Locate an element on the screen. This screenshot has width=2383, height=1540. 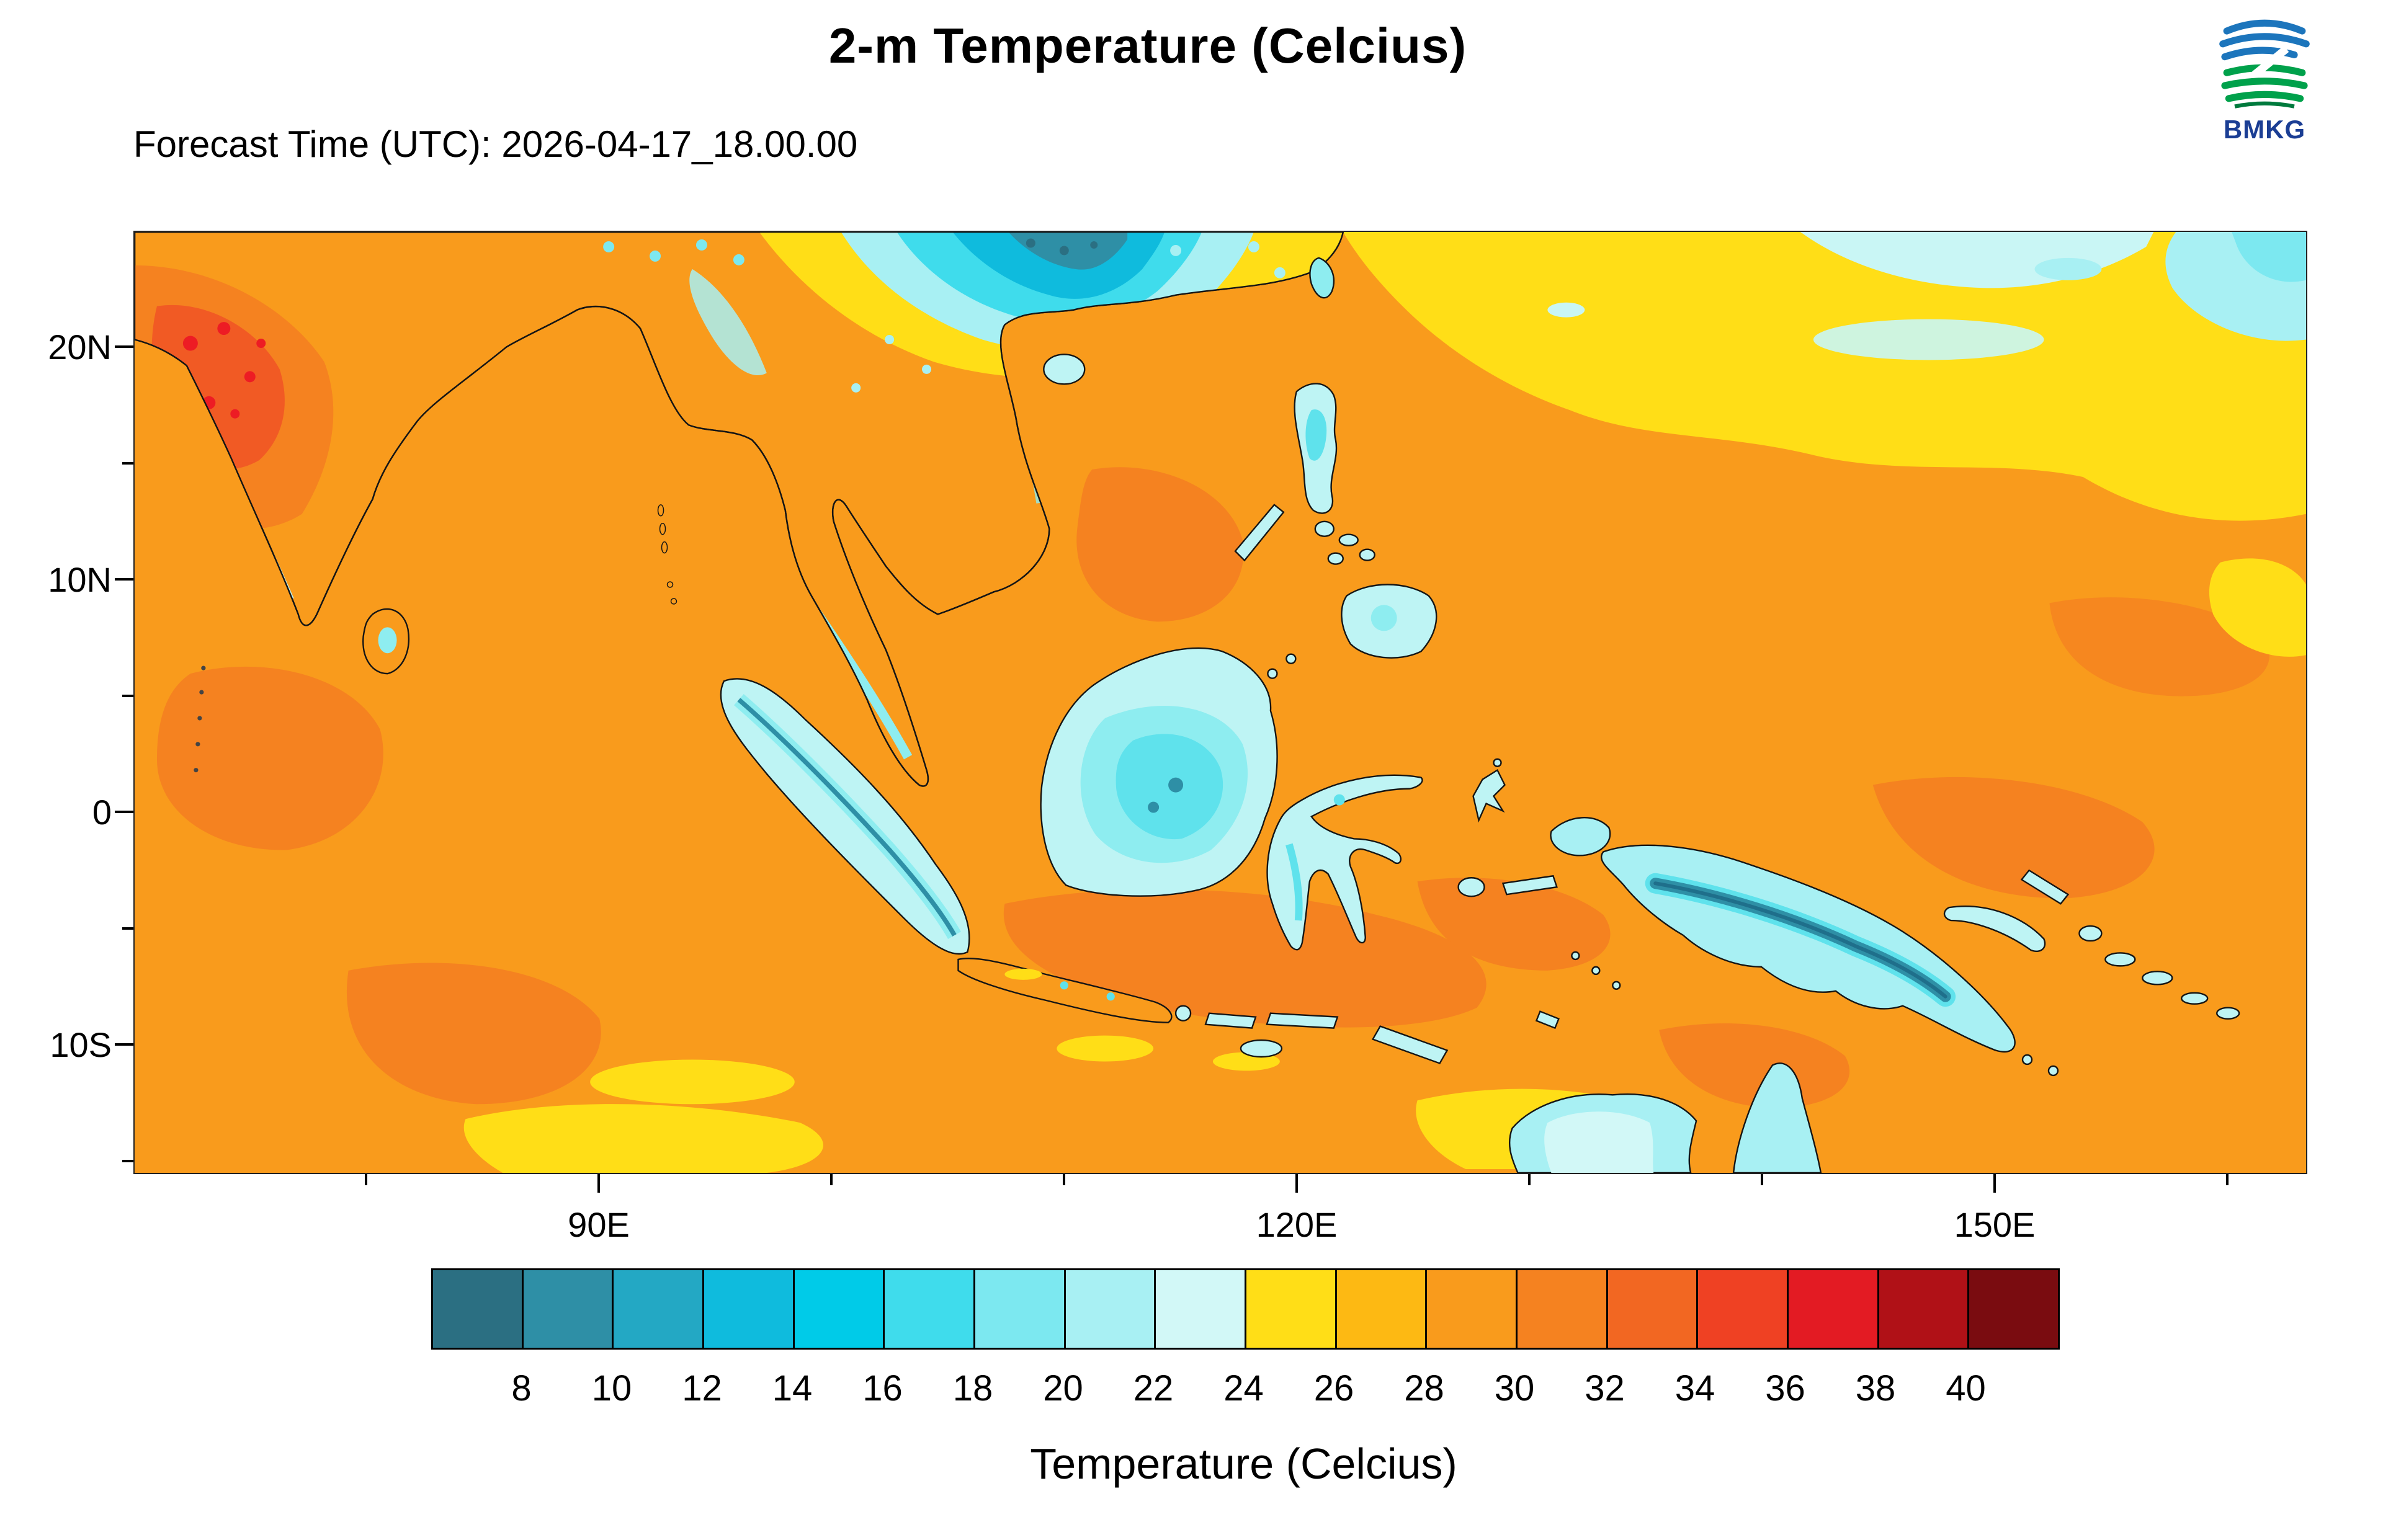
page-title: 2-m Temperature (Celcius) is located at coordinates (1147, 45).